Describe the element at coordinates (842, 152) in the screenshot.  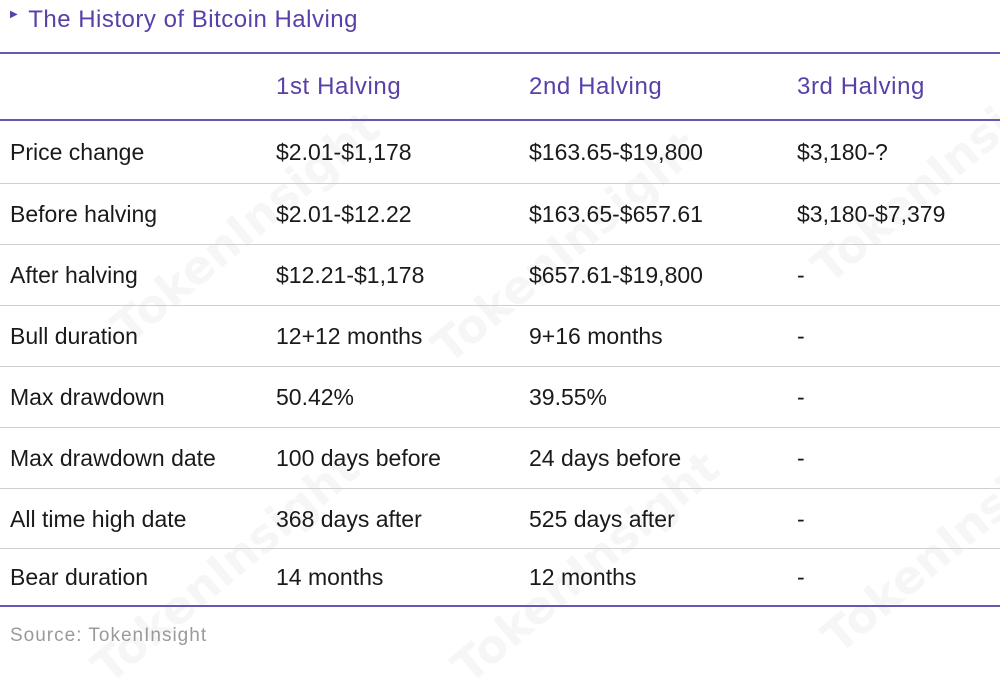
I see `table-cell: $3,180-?` at that location.